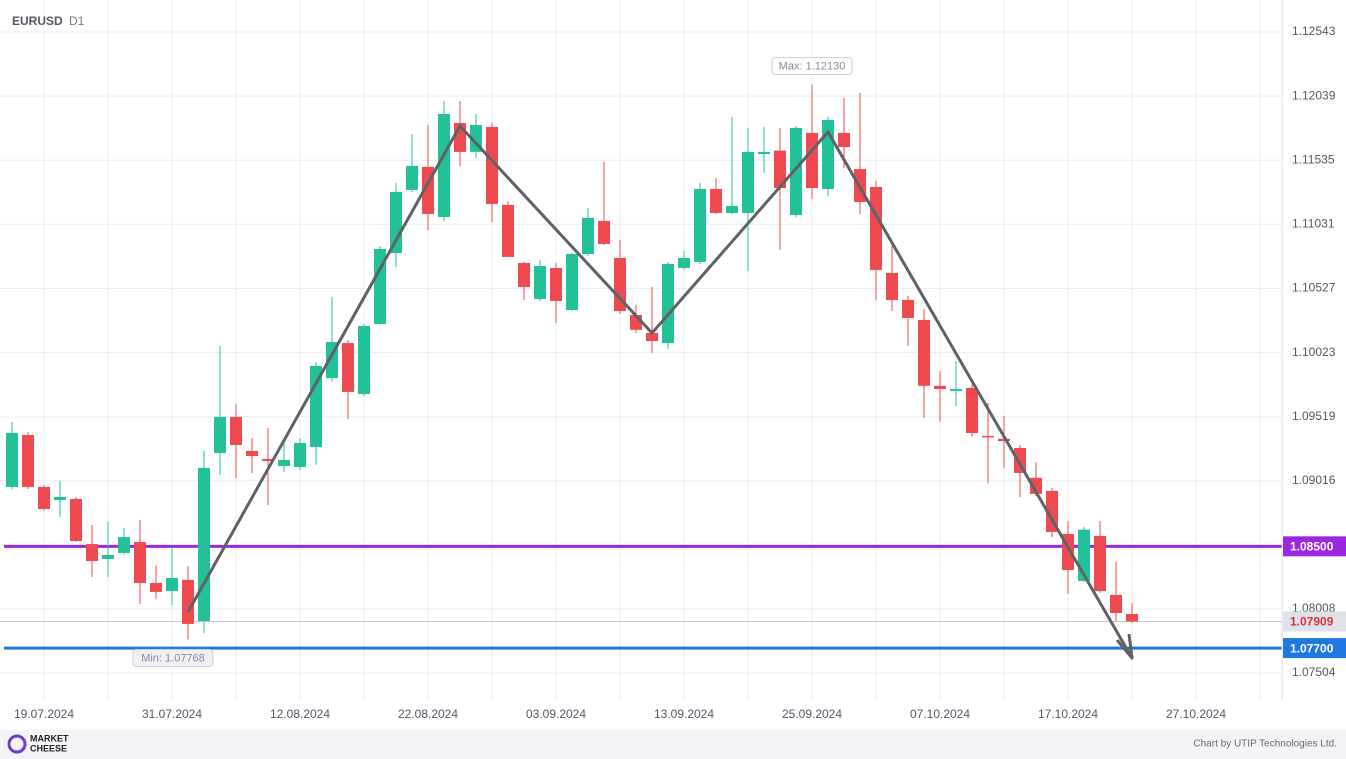 This screenshot has width=1346, height=759. I want to click on brand-text: MARKET, so click(49, 738).